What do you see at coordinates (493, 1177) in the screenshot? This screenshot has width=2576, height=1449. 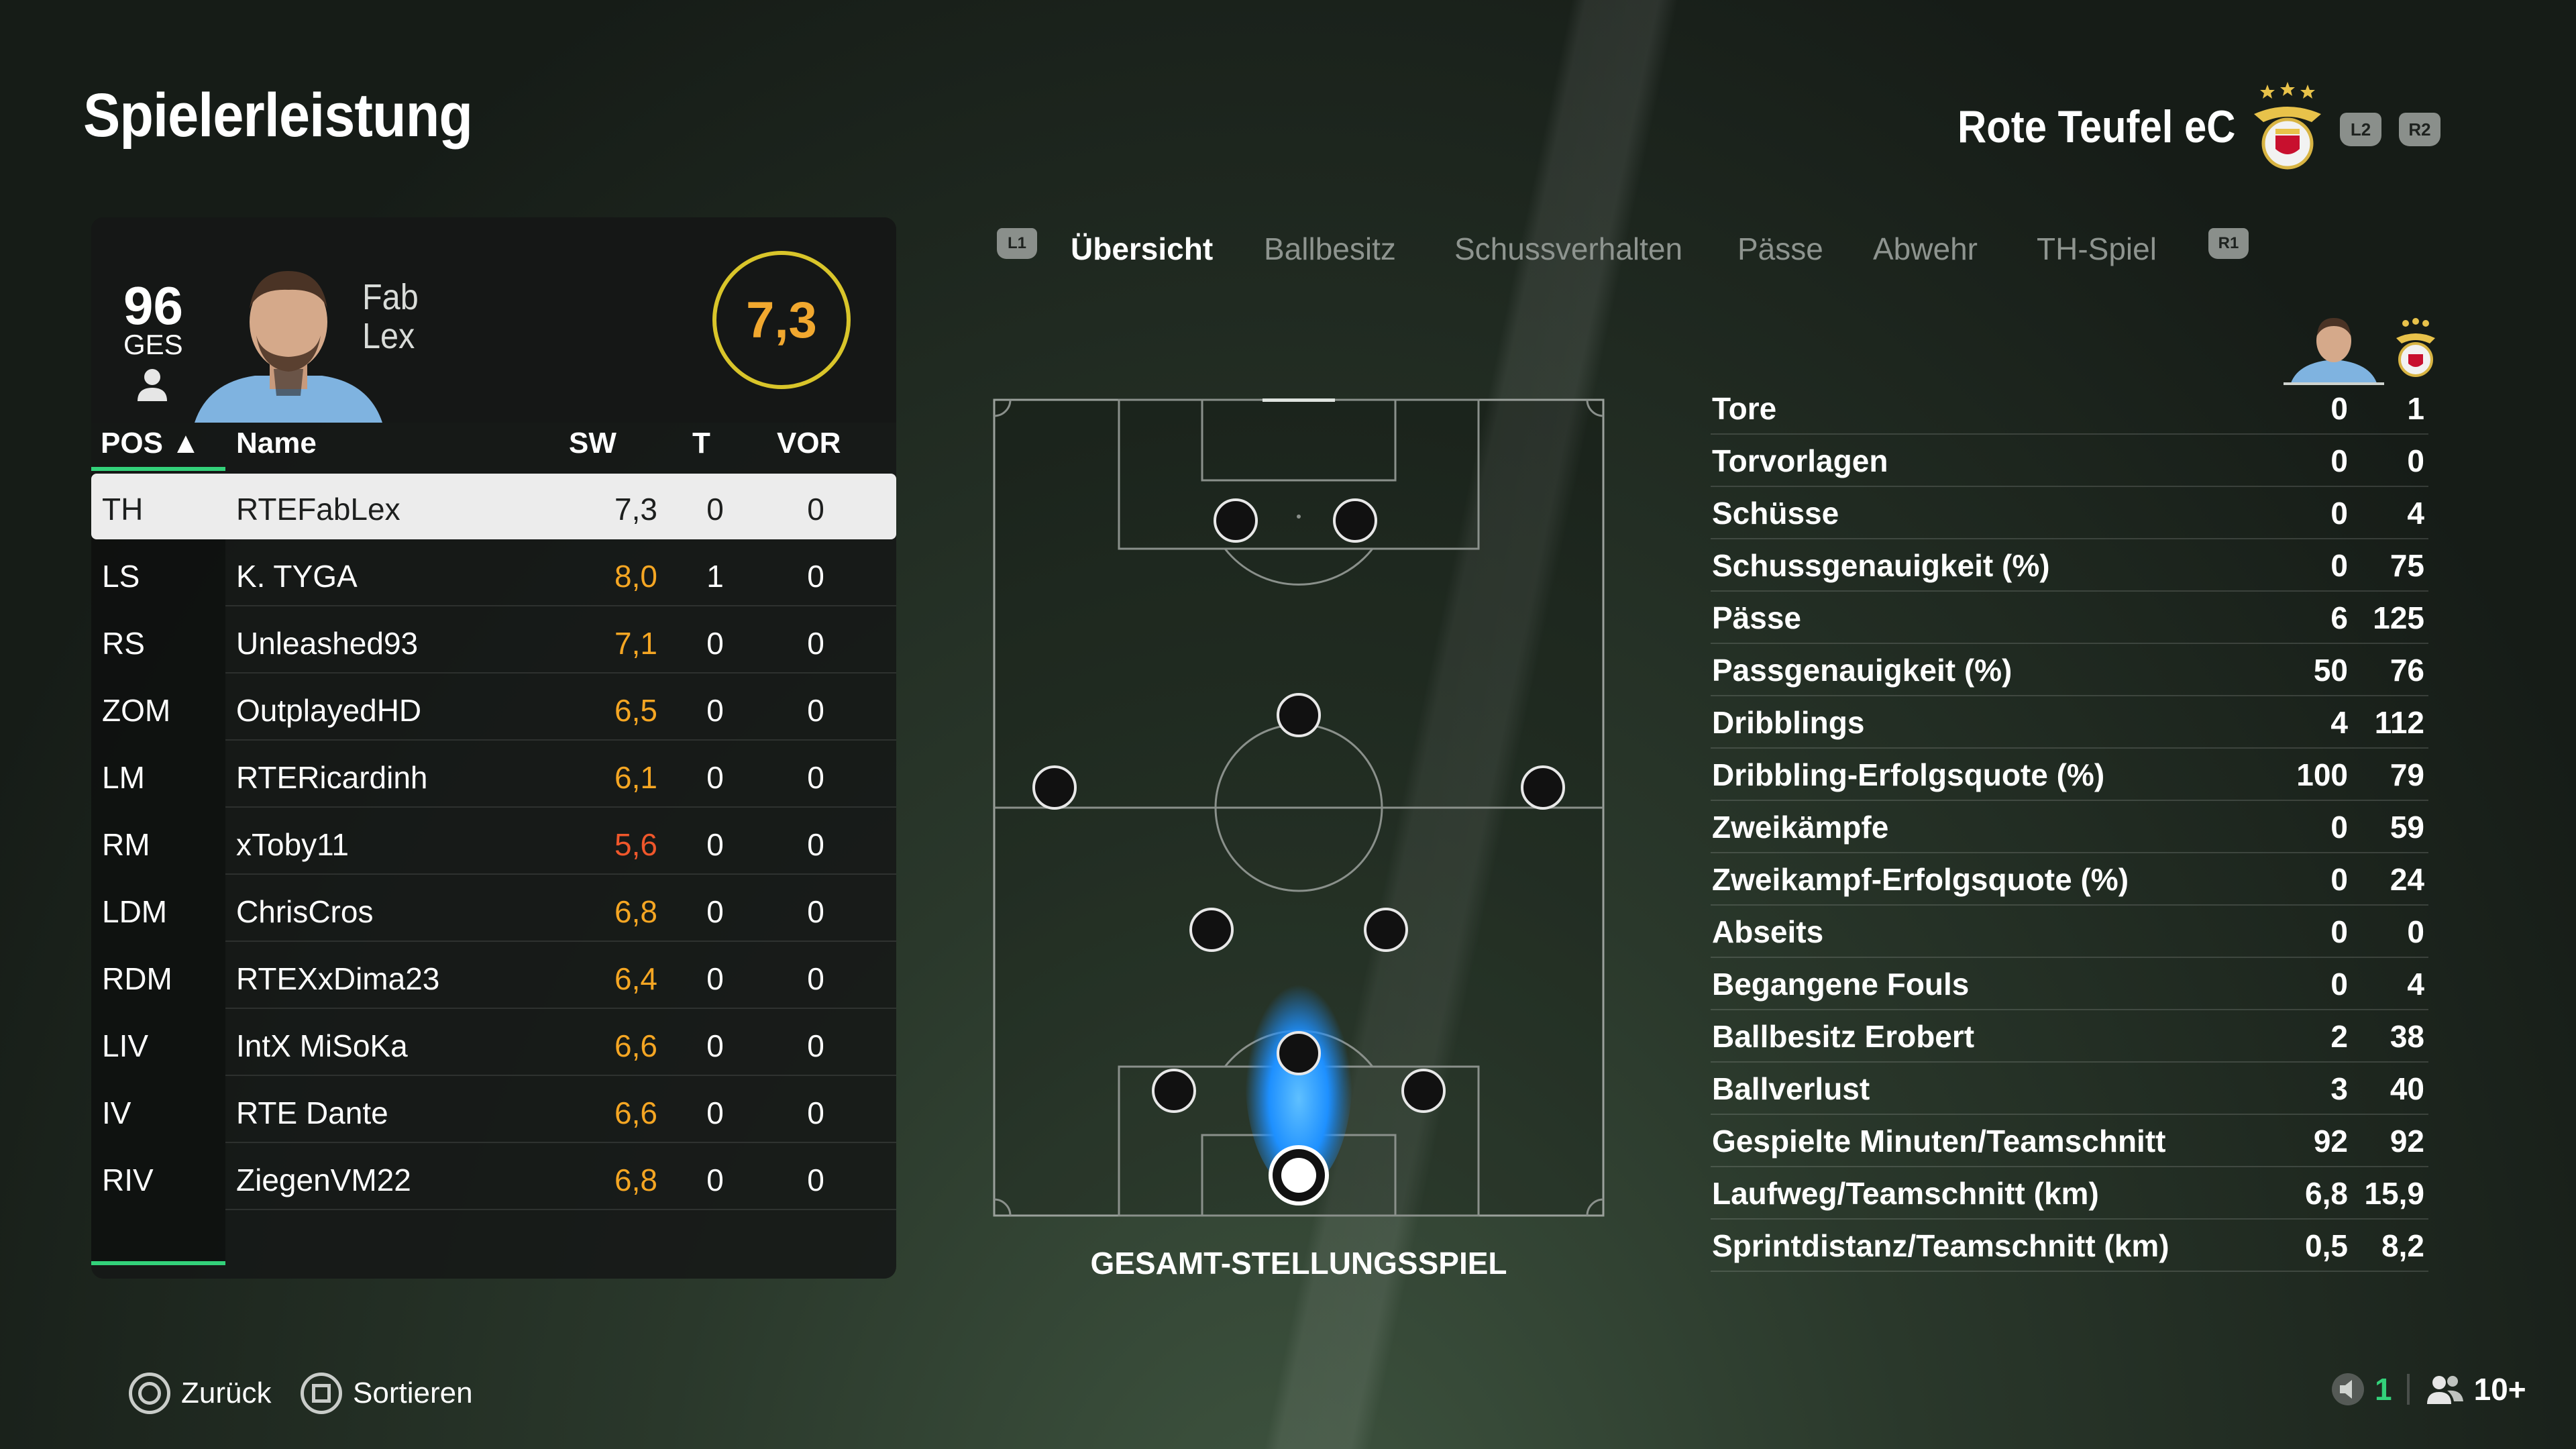 I see `table-row: RIV ZiegenVM22 6,8 0 0` at bounding box center [493, 1177].